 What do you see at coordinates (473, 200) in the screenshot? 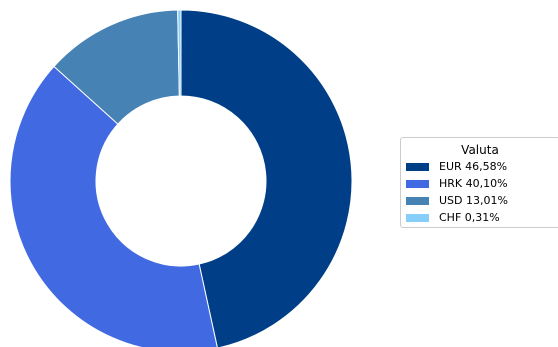
I see `legend-label: USD 13,01%` at bounding box center [473, 200].